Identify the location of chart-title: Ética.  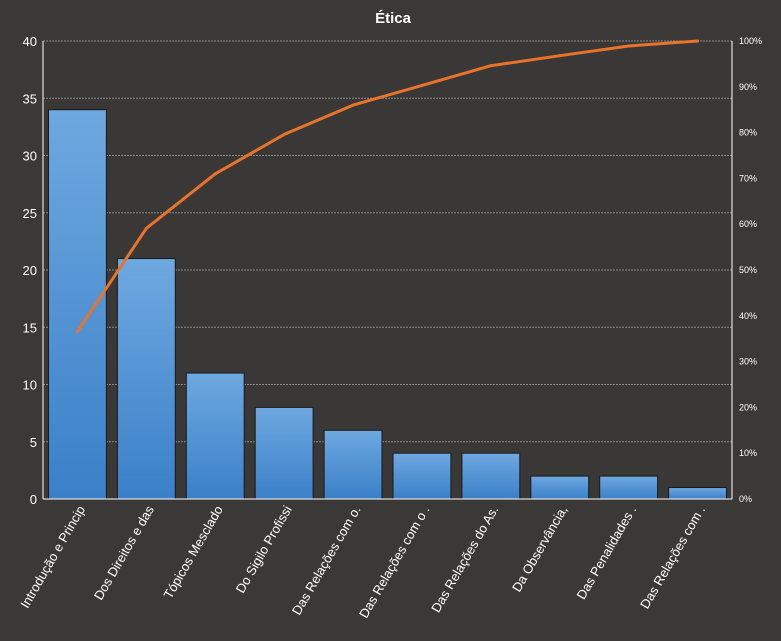
(393, 18).